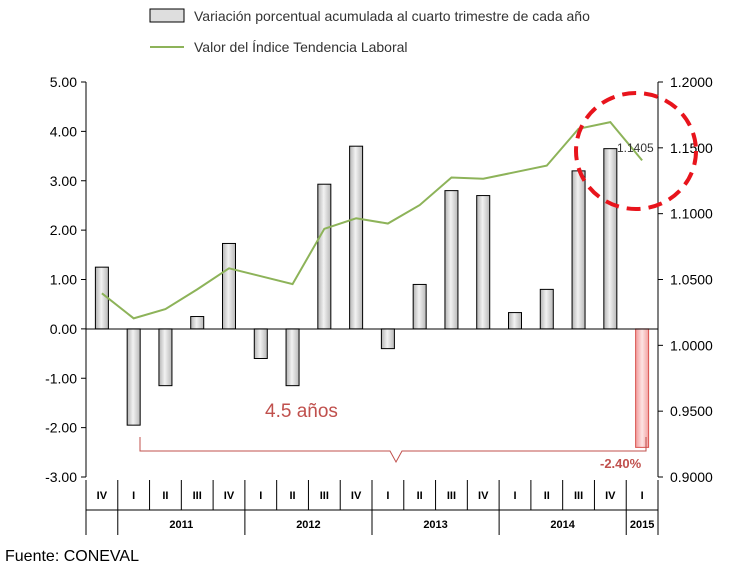 This screenshot has width=749, height=573. Describe the element at coordinates (167, 15) in the screenshot. I see `legend-bar-swatch` at that location.